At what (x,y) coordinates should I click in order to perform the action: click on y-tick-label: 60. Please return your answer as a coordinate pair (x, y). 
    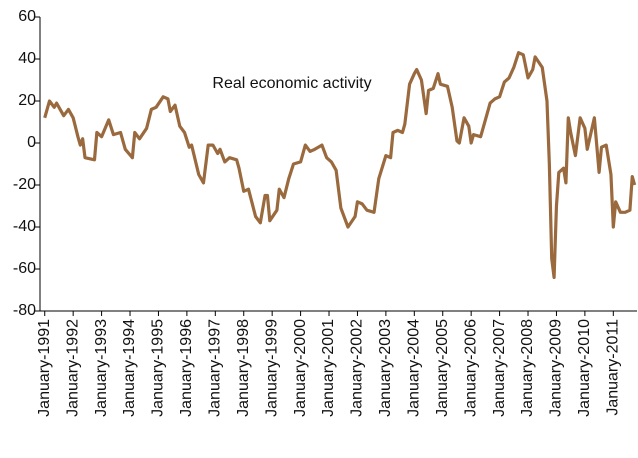
    Looking at the image, I should click on (27, 16).